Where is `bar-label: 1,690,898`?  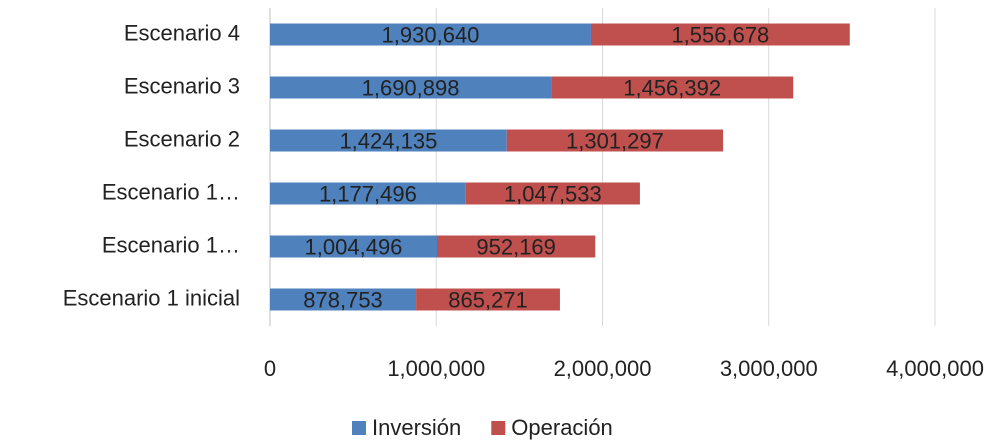 bar-label: 1,690,898 is located at coordinates (411, 87).